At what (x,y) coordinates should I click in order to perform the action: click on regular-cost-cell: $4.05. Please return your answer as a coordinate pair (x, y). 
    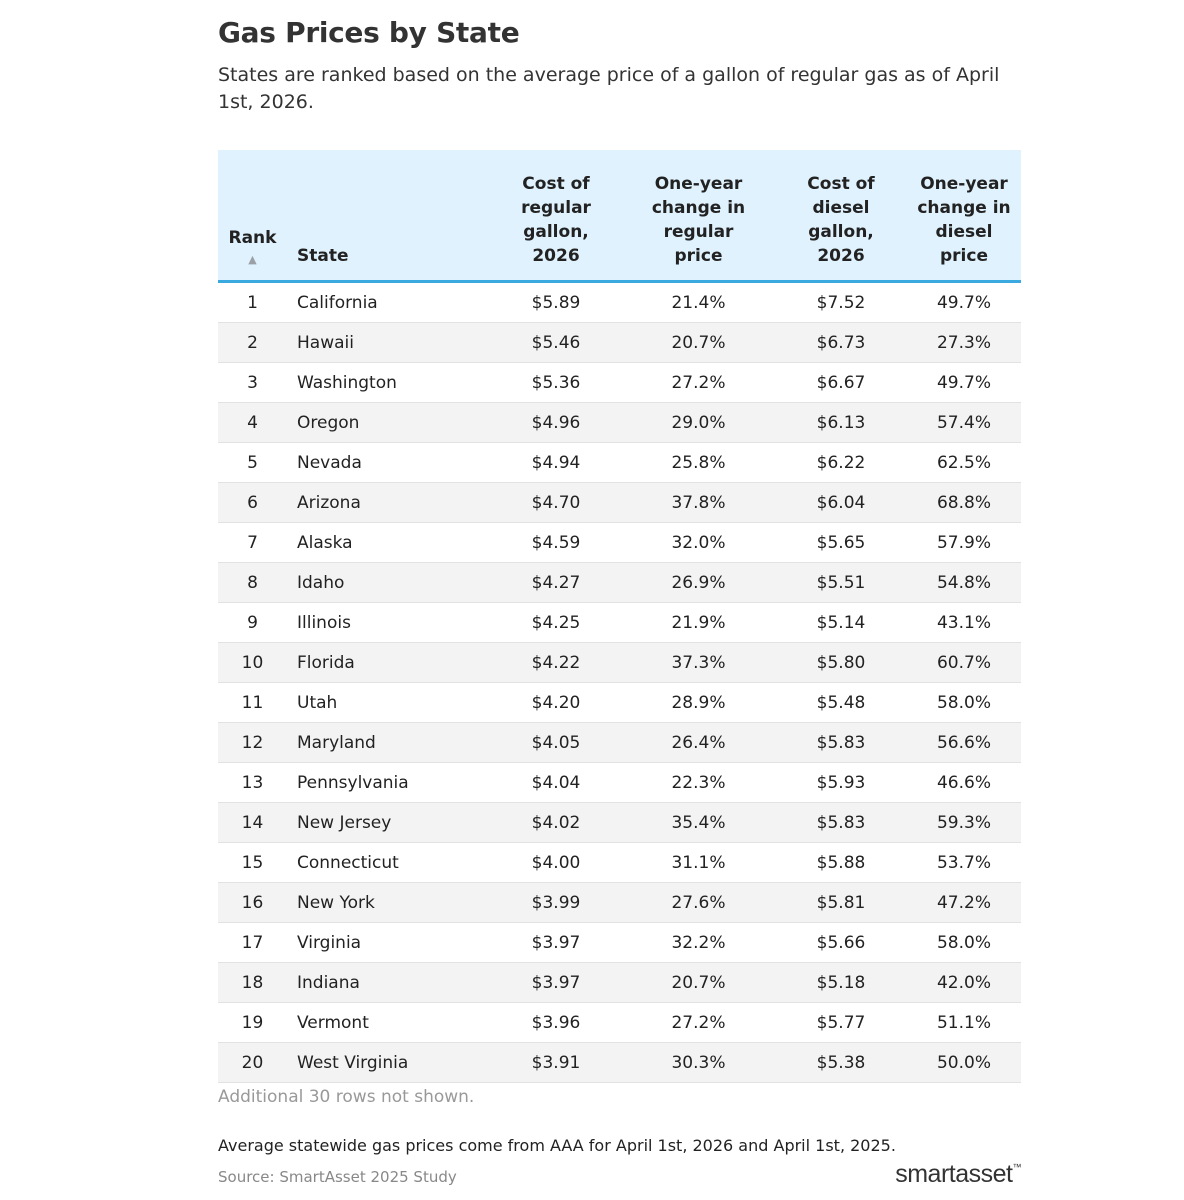
    Looking at the image, I should click on (556, 742).